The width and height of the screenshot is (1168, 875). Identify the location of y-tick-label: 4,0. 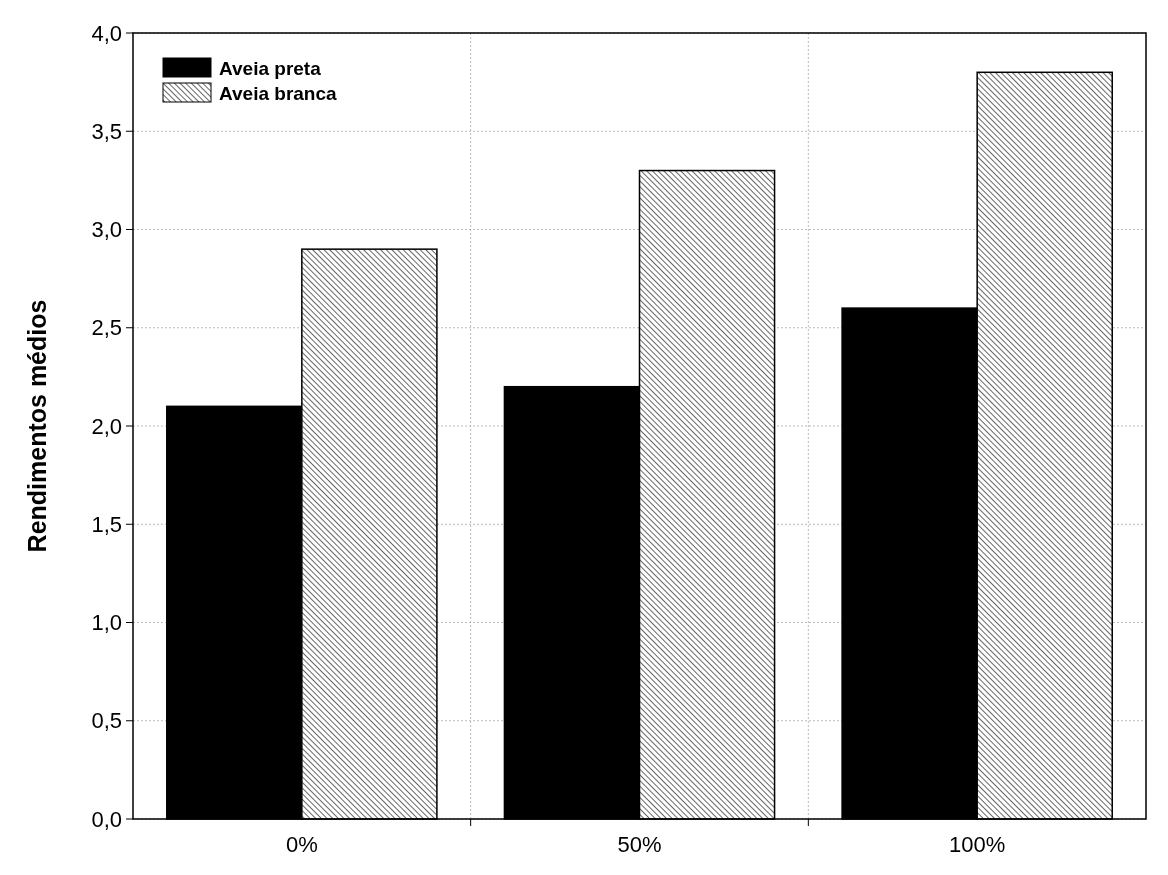
(106, 33).